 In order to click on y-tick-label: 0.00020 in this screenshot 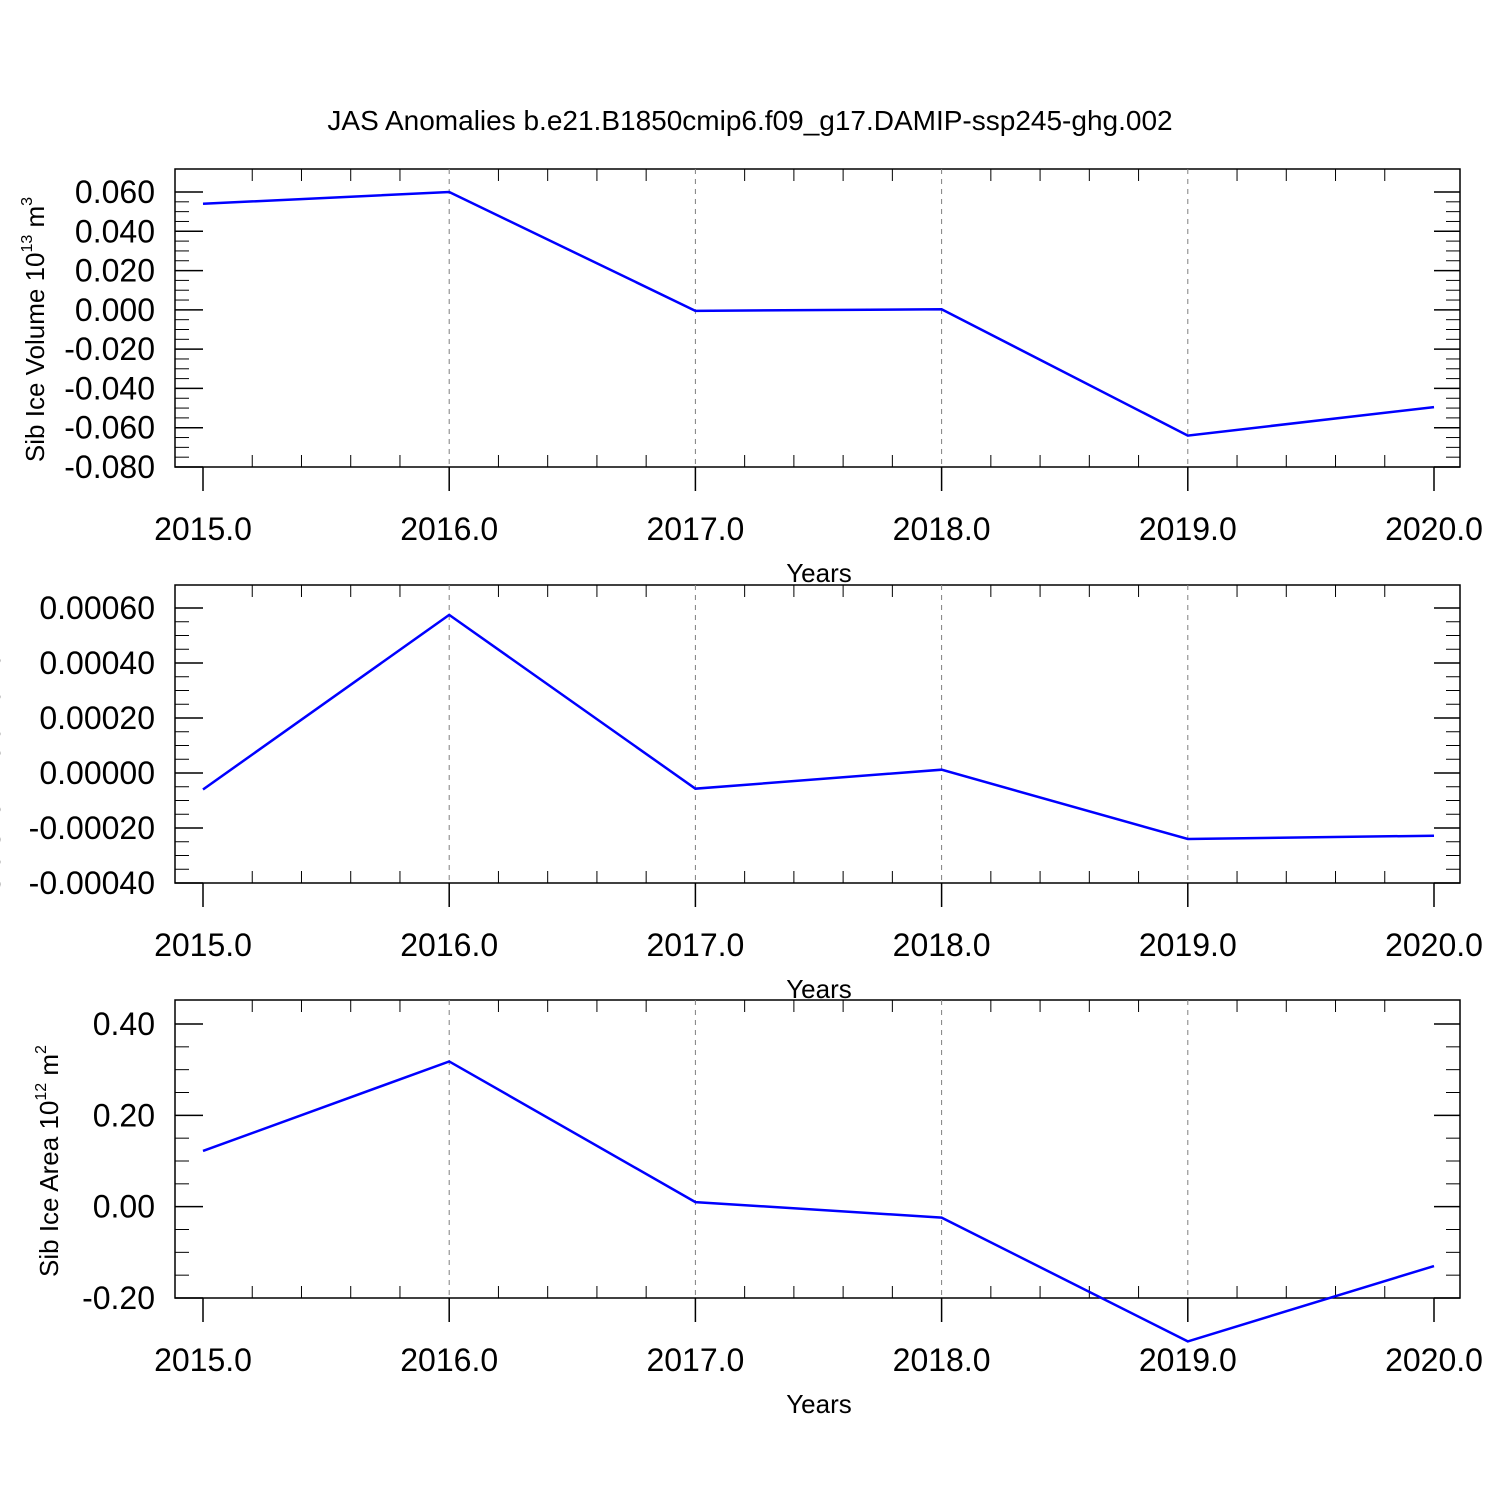, I will do `click(97, 718)`.